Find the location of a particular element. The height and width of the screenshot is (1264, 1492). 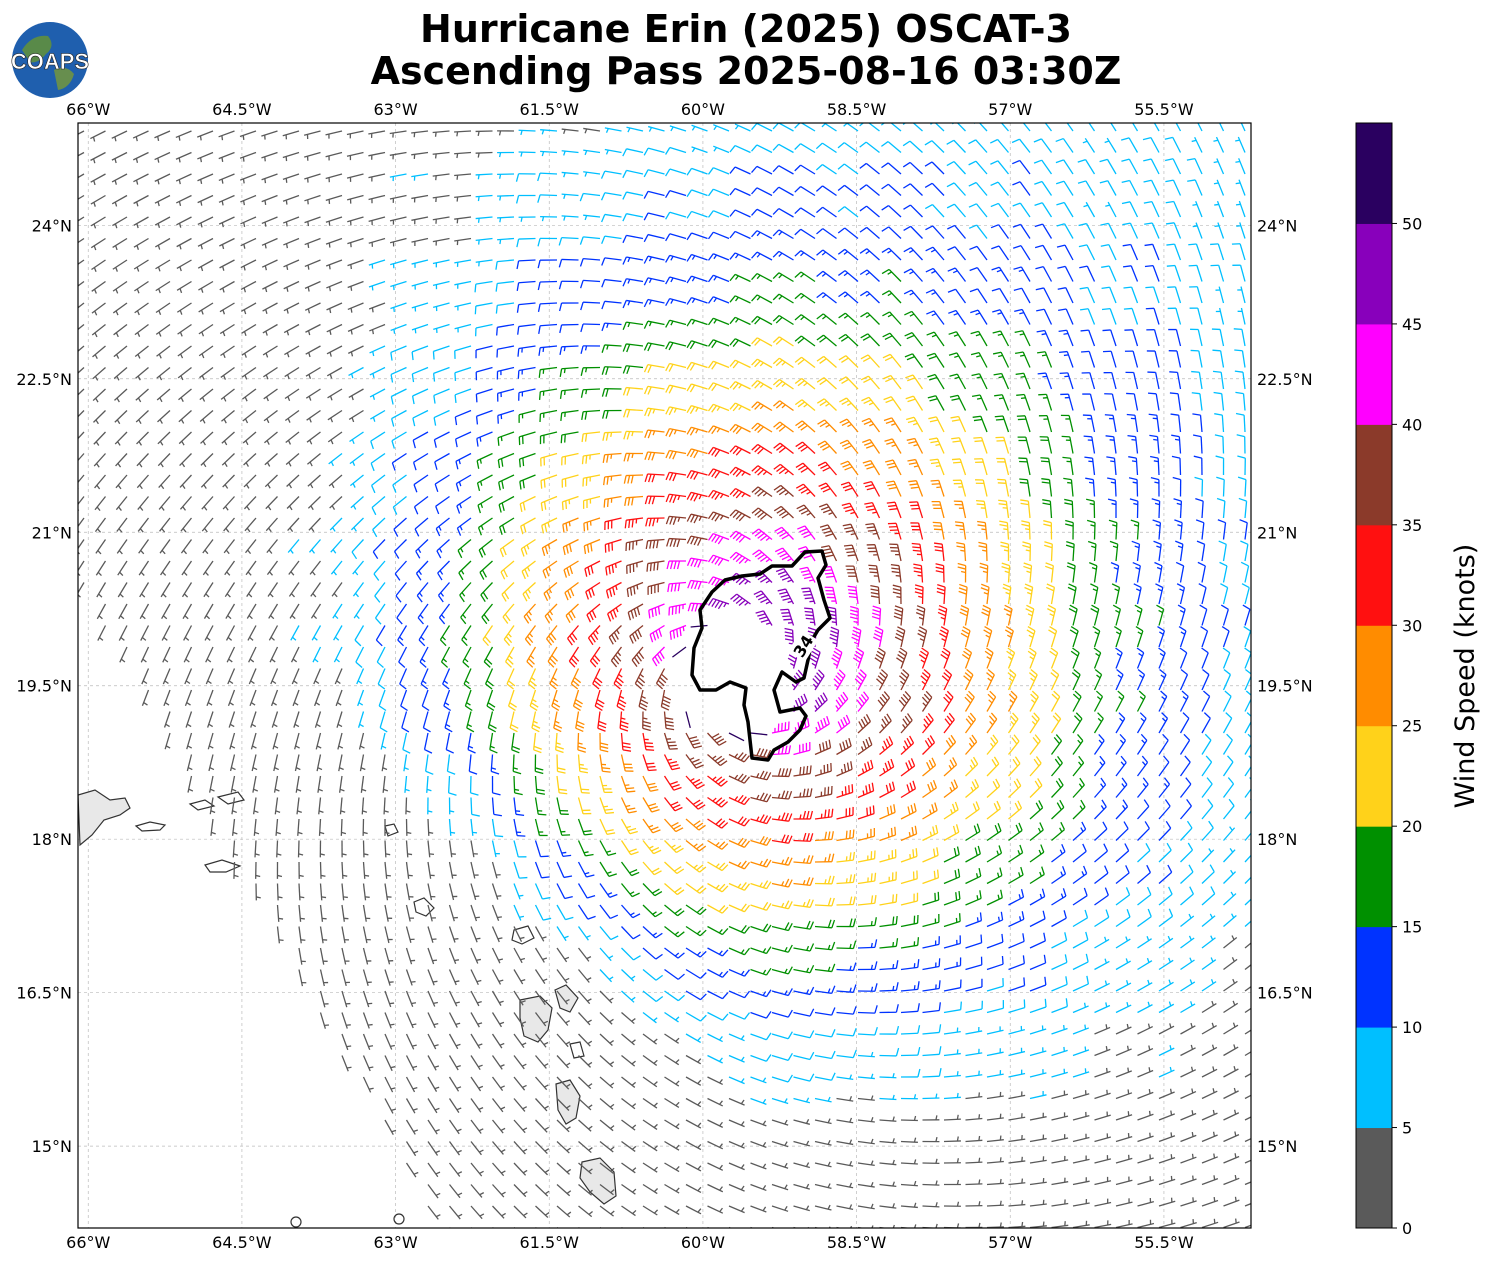

colorbar-tick-label: 5 is located at coordinates (1407, 1128).